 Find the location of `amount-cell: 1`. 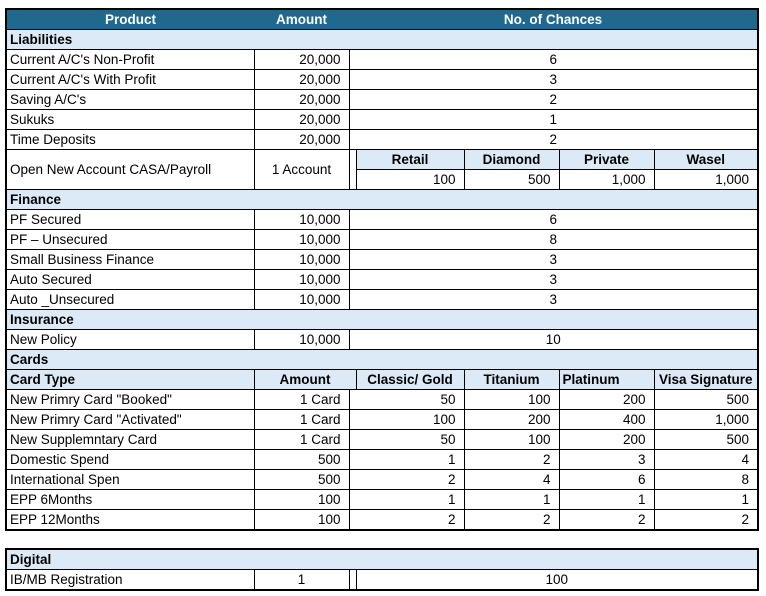

amount-cell: 1 is located at coordinates (301, 580).